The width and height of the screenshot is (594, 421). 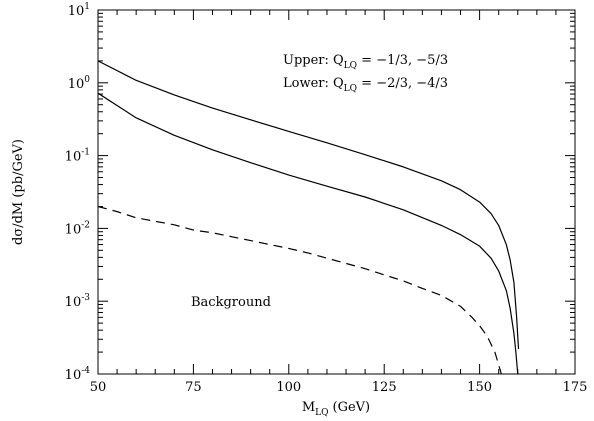 What do you see at coordinates (78, 374) in the screenshot?
I see `y-tick-label: 10⁻⁴` at bounding box center [78, 374].